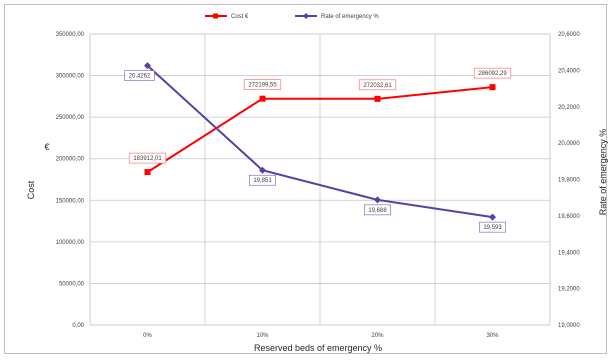 The width and height of the screenshot is (615, 360). I want to click on y-tick-label: 350000,00, so click(70, 35).